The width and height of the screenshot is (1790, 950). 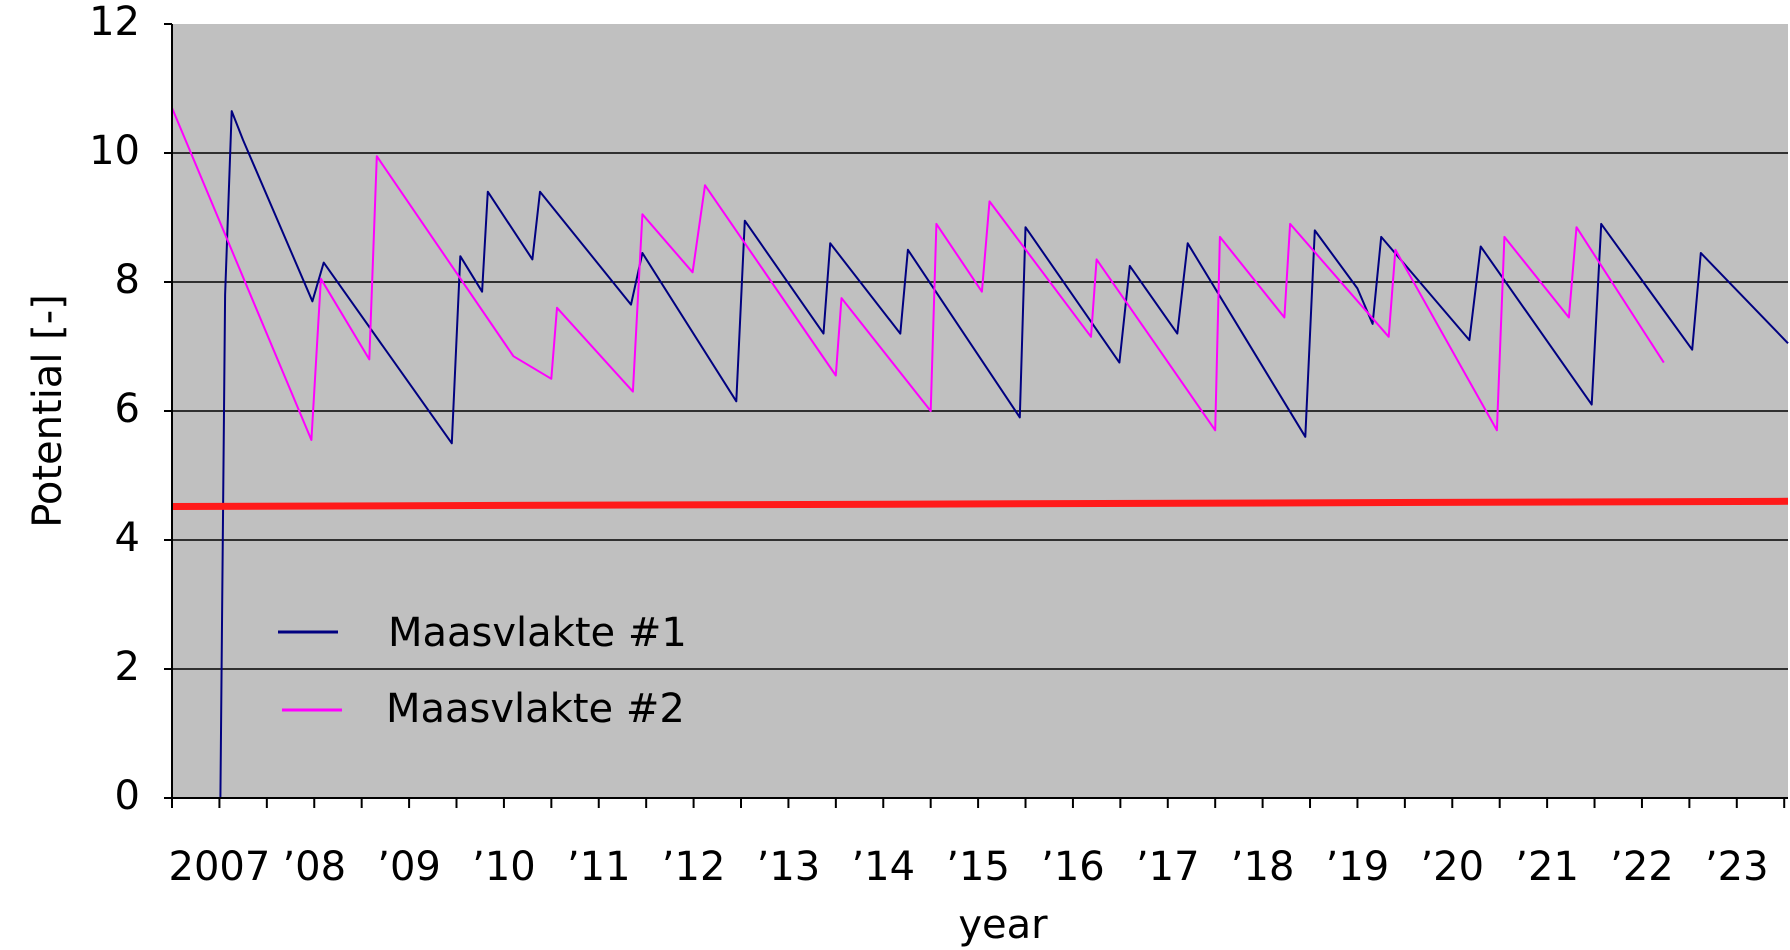 What do you see at coordinates (789, 867) in the screenshot?
I see `x-tick-label-6: ’13` at bounding box center [789, 867].